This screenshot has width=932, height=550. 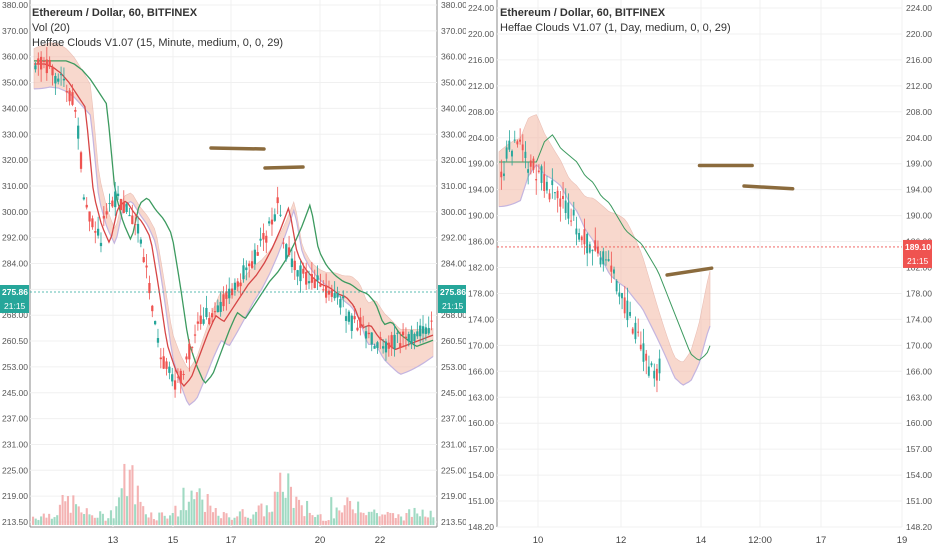 I want to click on left-y-tick-label-right: 370.00, so click(x=454, y=31).